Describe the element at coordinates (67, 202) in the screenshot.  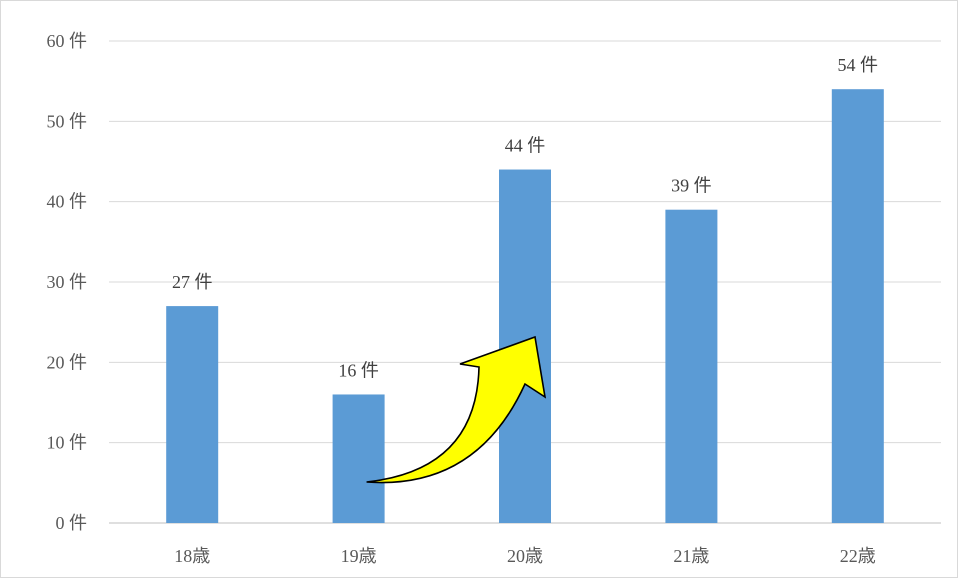
I see `y-tick-label: 40 件` at that location.